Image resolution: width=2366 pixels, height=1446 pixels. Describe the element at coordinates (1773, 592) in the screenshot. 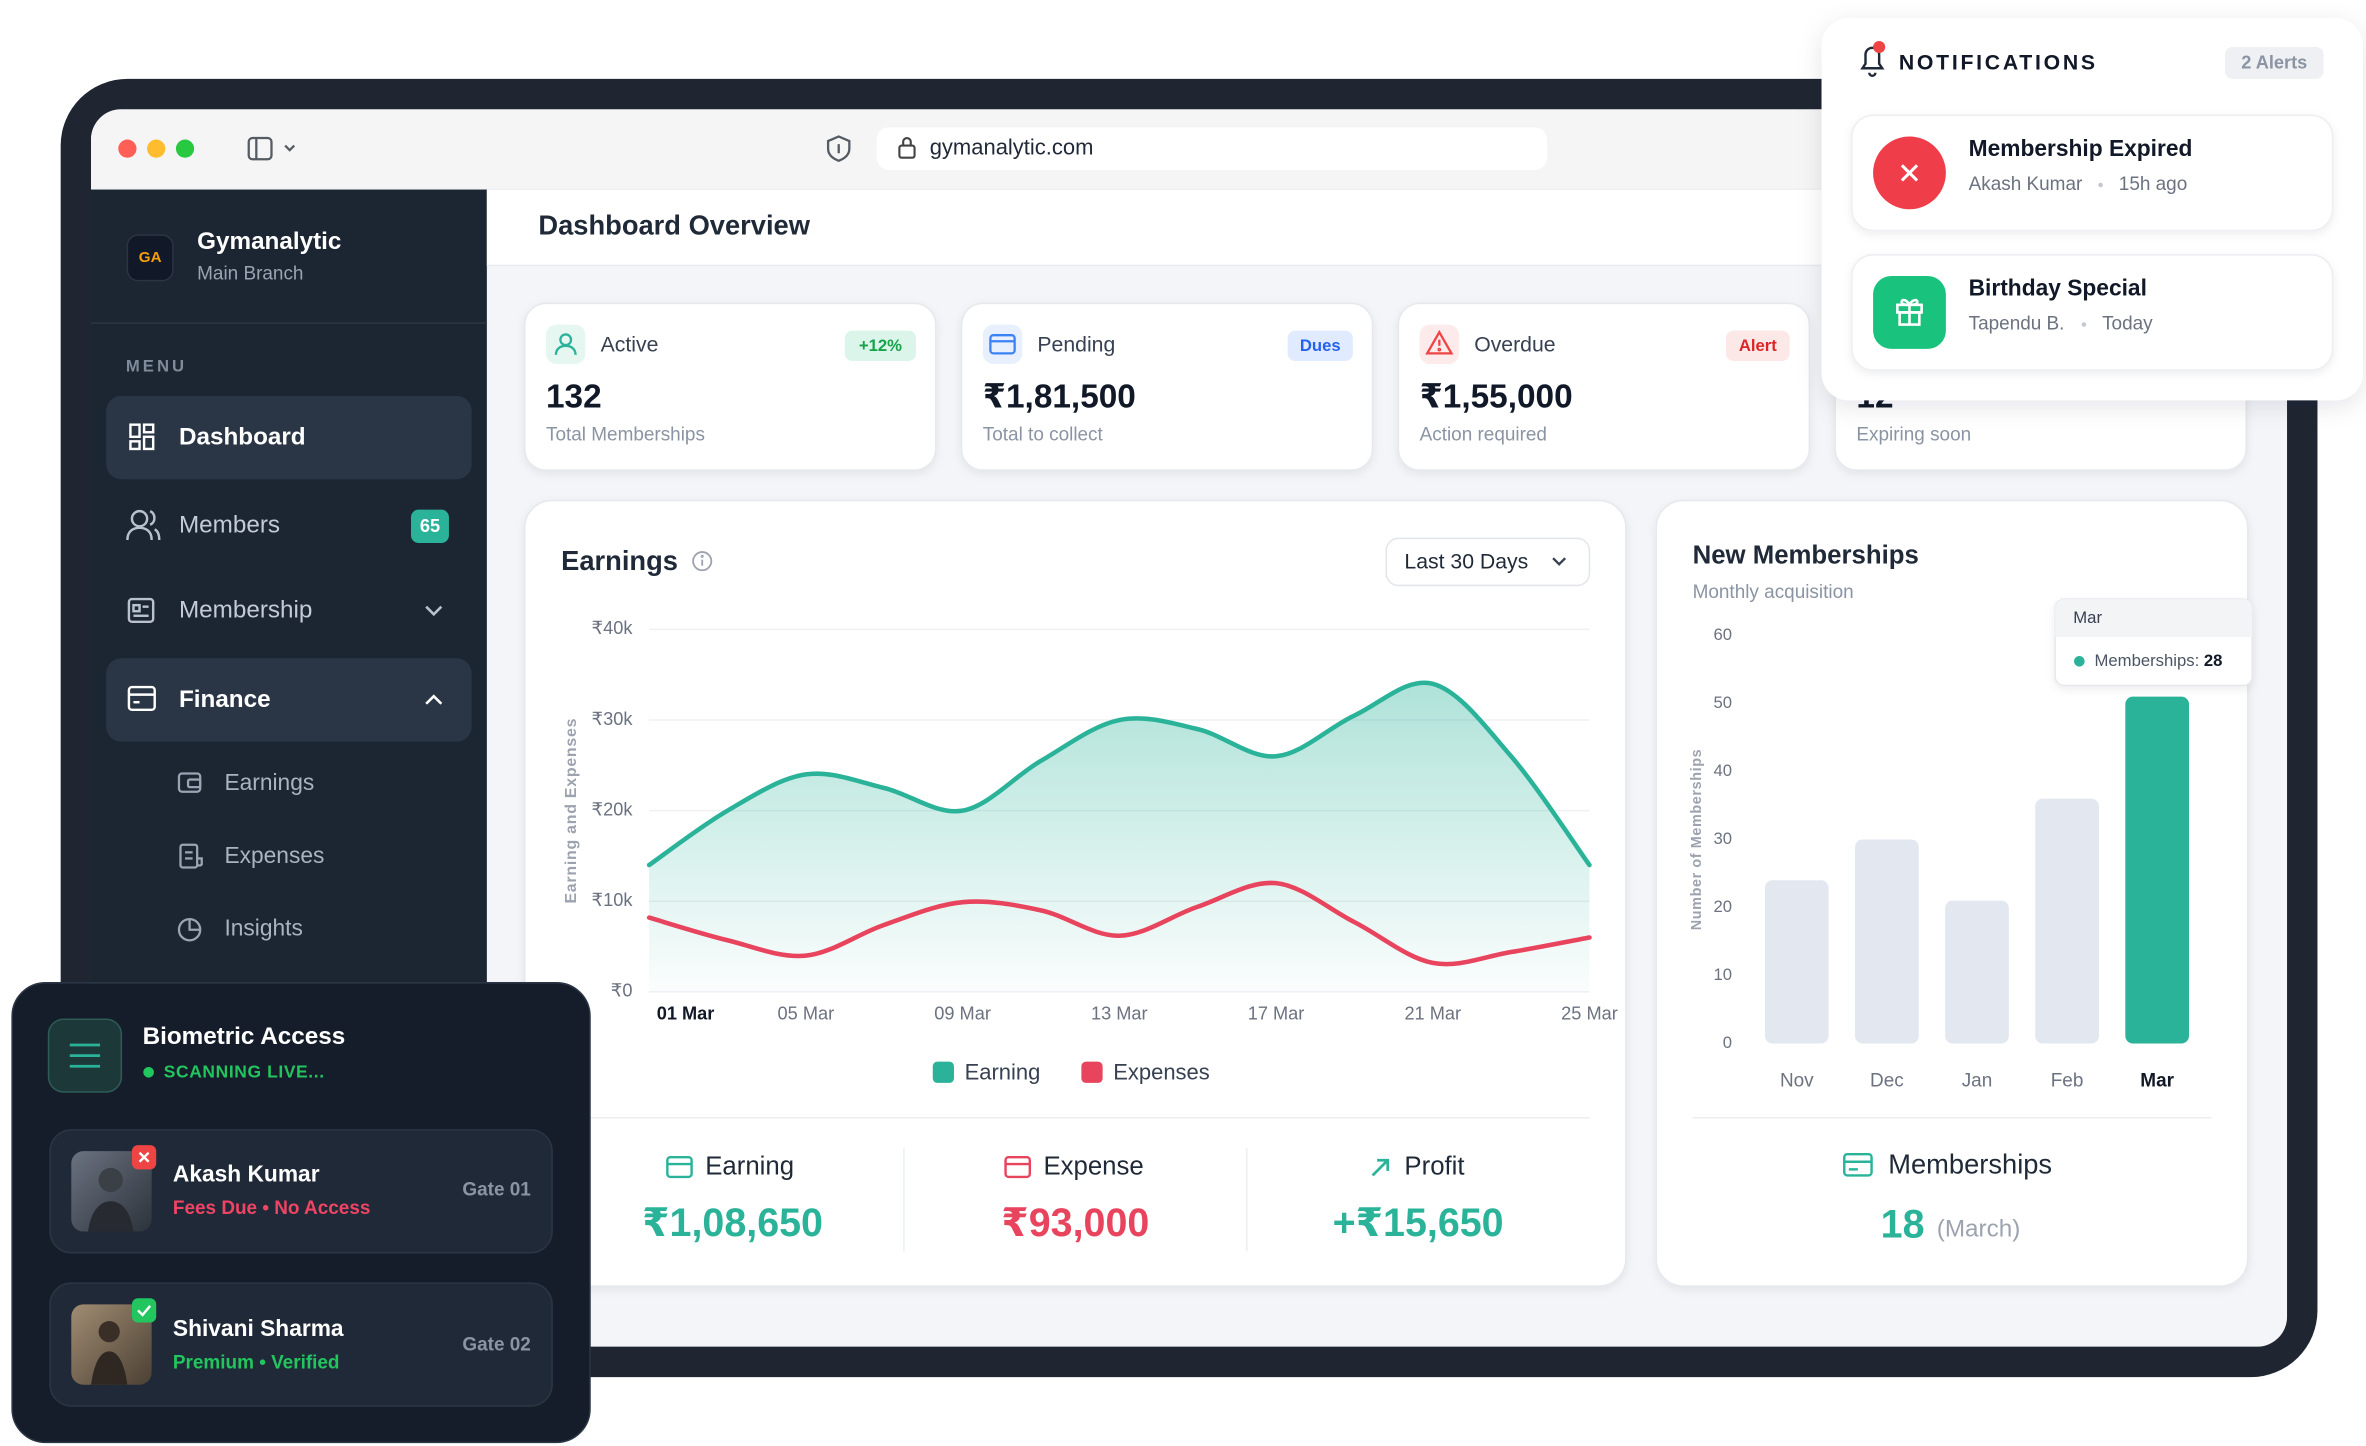

I see `chart-subtitle: Monthly acquisition` at that location.